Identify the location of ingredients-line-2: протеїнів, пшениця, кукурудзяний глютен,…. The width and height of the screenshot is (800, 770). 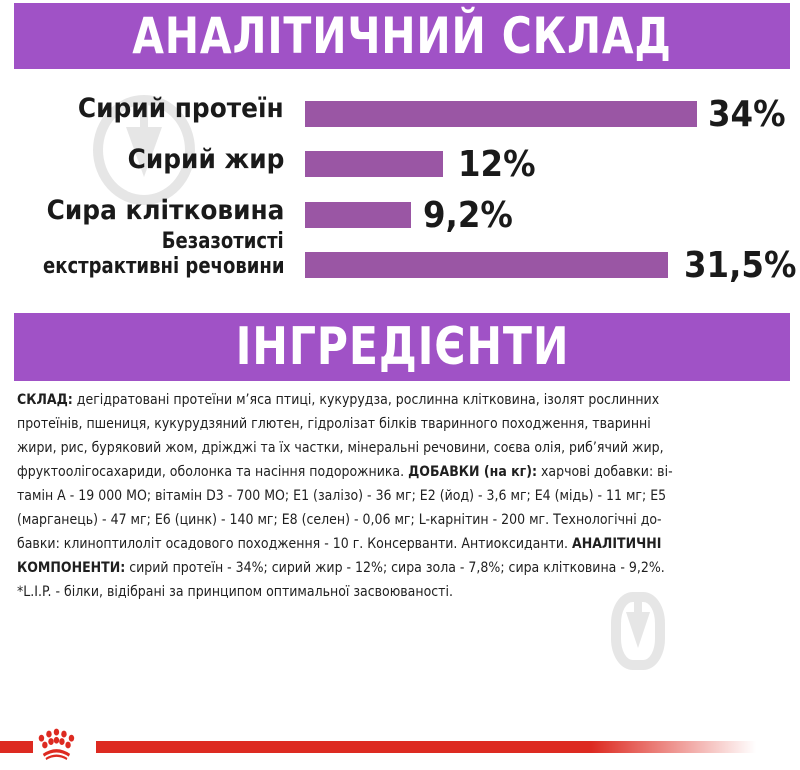
(334, 423).